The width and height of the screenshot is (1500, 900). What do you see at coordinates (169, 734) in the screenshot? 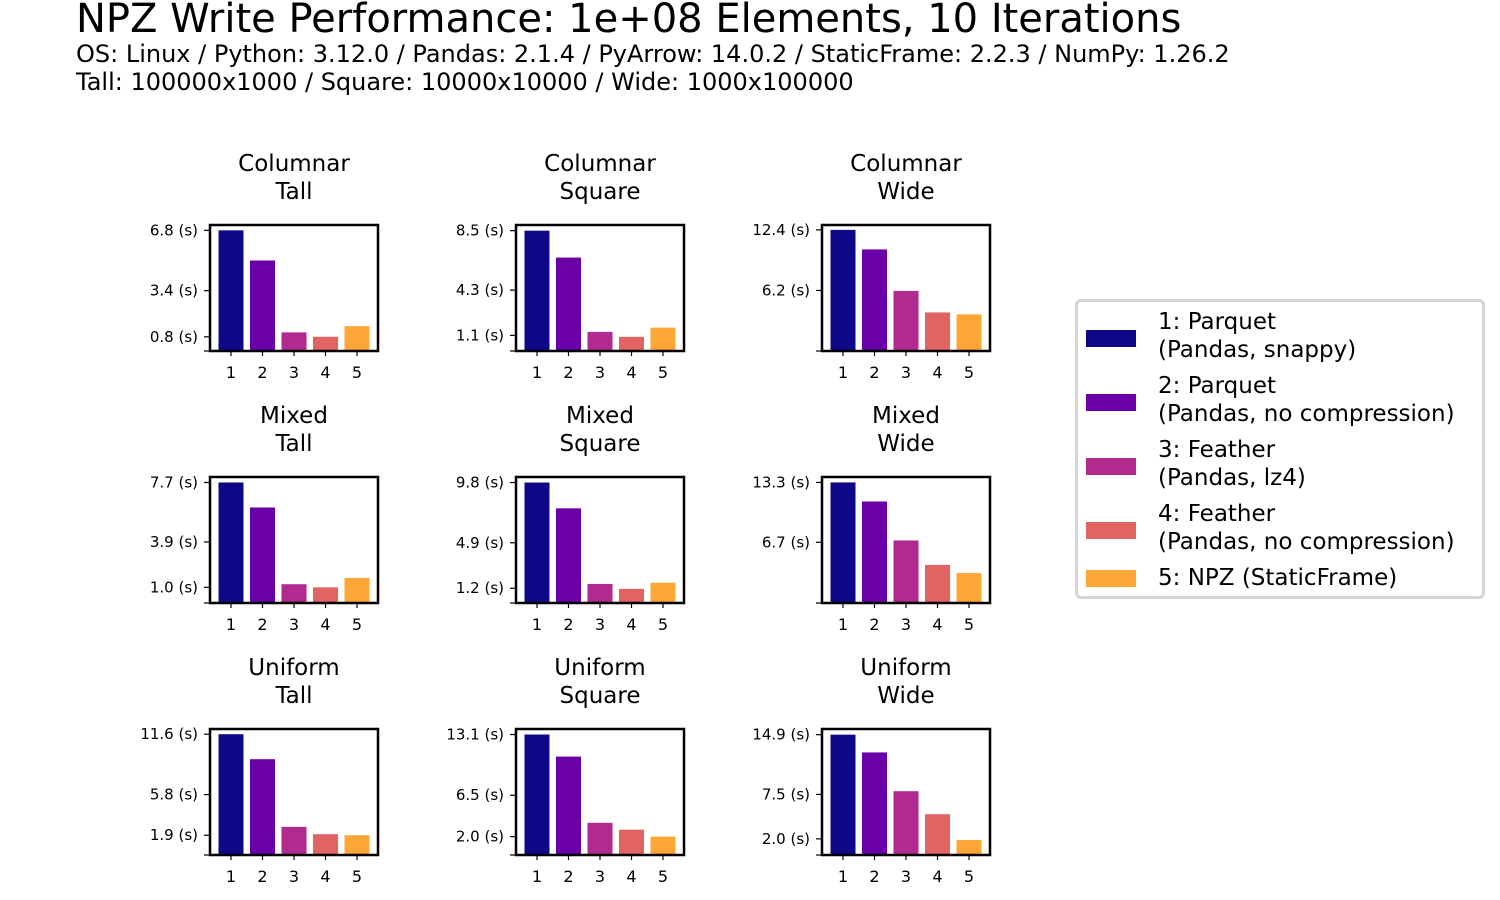
I see `y-tick-label: 11.6 (s)` at bounding box center [169, 734].